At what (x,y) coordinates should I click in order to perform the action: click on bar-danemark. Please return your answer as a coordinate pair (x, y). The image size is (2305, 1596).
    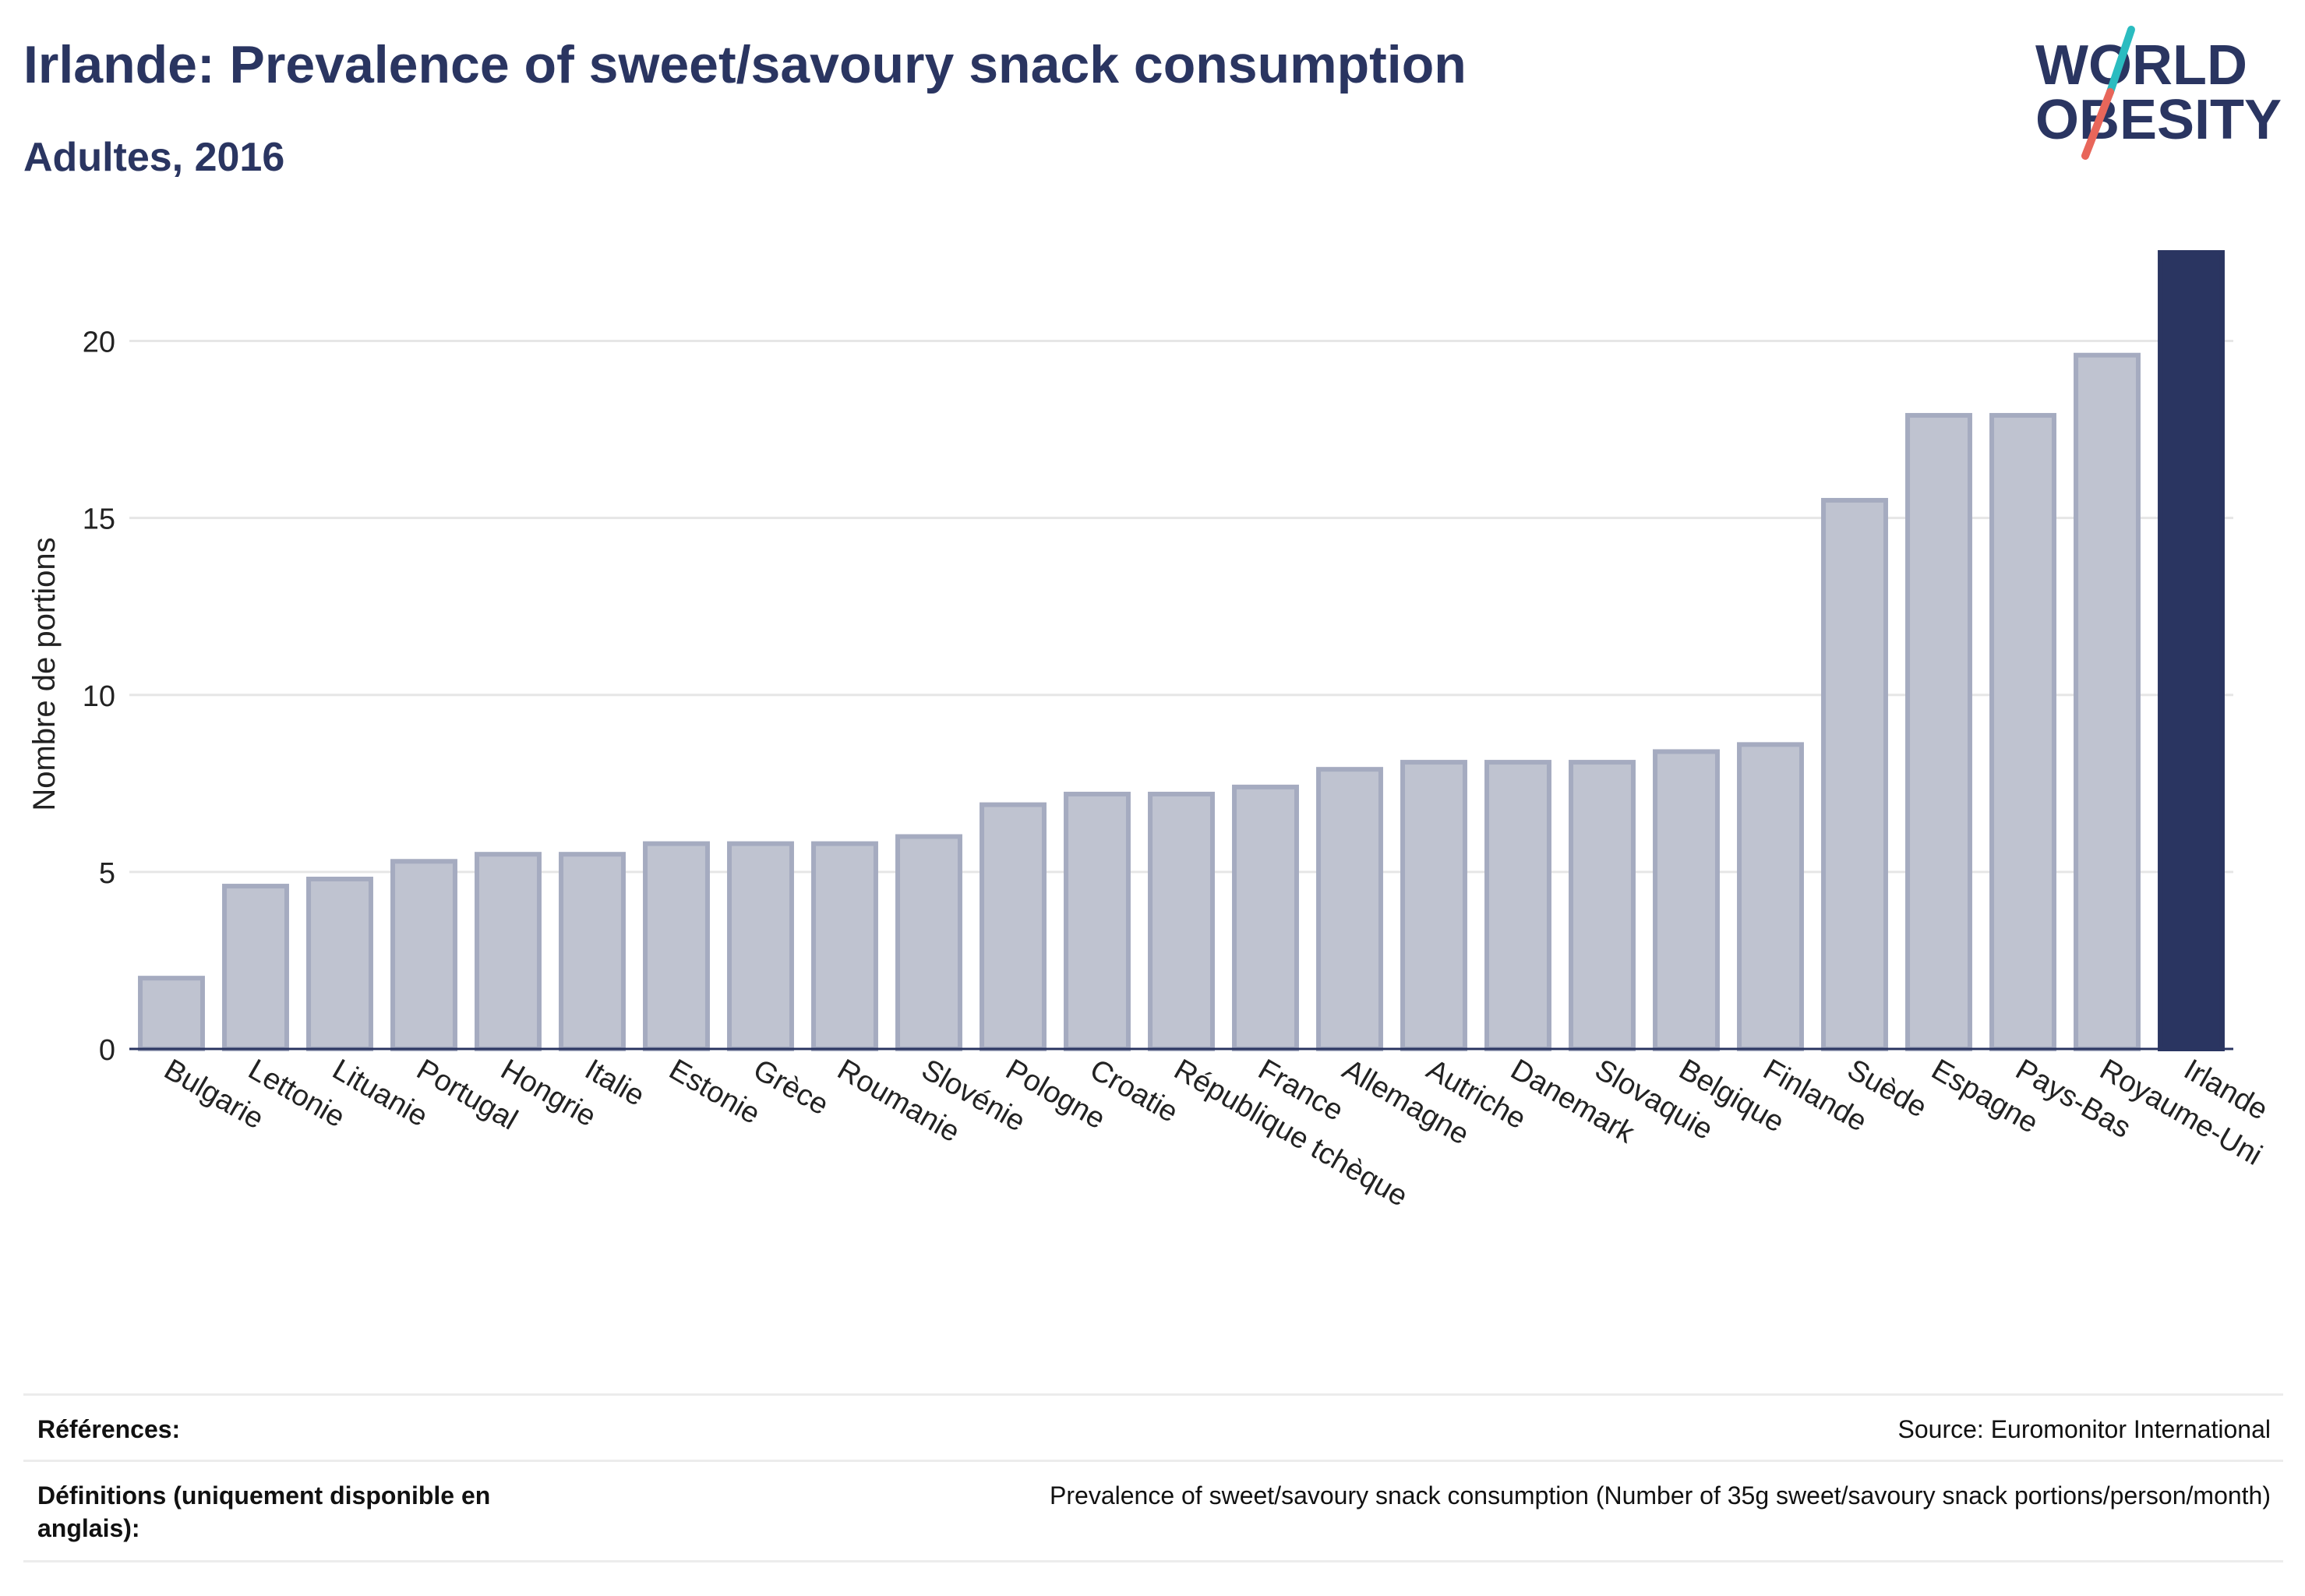
    Looking at the image, I should click on (1517, 906).